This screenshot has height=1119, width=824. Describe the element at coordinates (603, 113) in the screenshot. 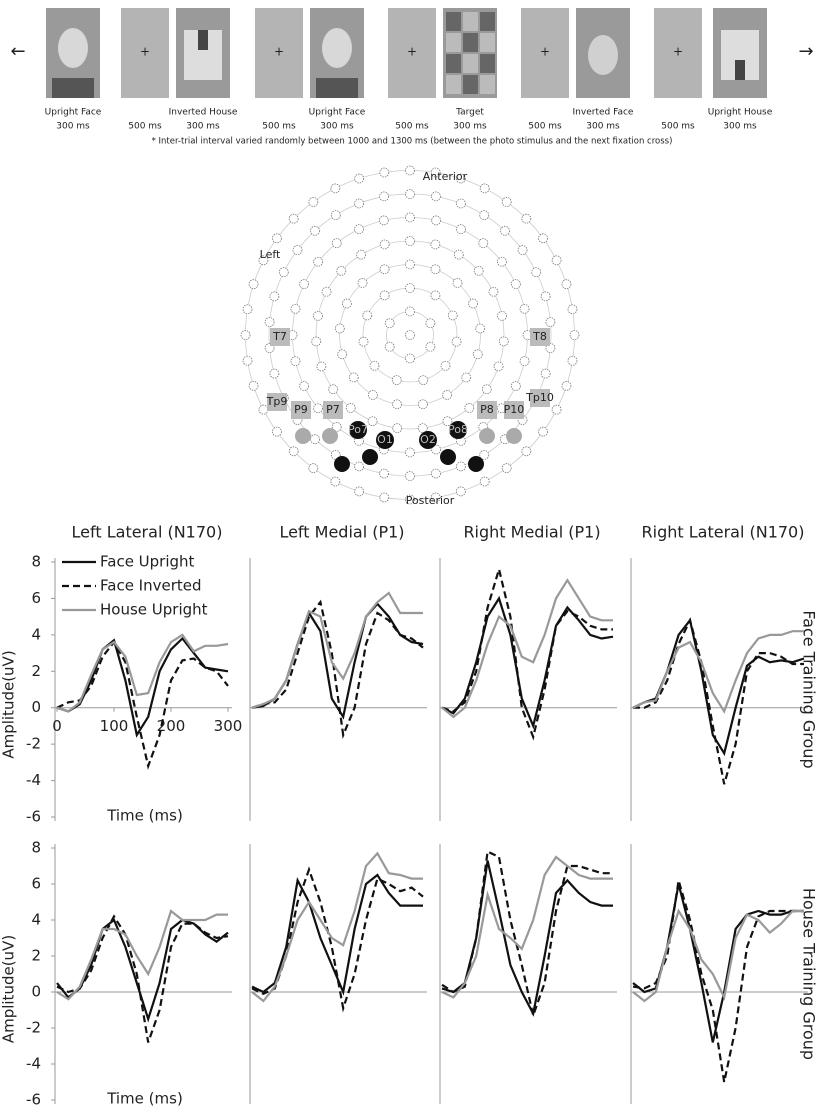

I see `stimulus-label: Inverted Face` at that location.